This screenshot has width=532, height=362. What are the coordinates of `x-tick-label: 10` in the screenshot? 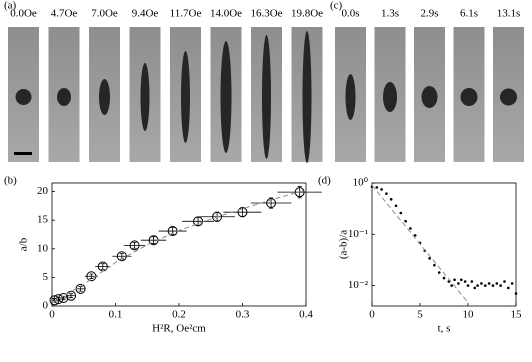 It's located at (469, 315).